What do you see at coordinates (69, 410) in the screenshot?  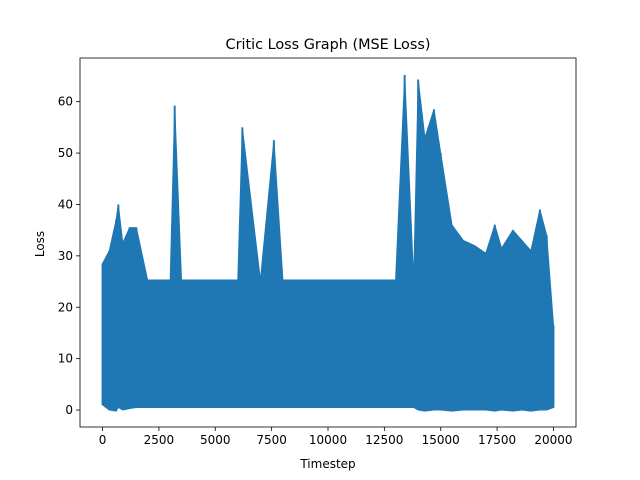 I see `y-tick-label: 0` at bounding box center [69, 410].